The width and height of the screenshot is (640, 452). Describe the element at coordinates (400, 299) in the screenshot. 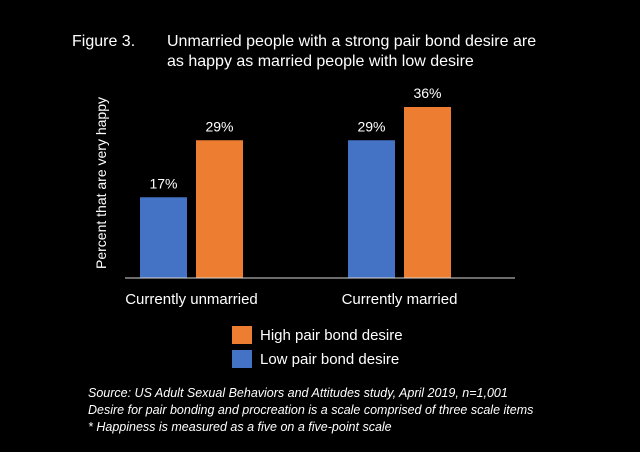

I see `category-label-1: Currently married` at that location.